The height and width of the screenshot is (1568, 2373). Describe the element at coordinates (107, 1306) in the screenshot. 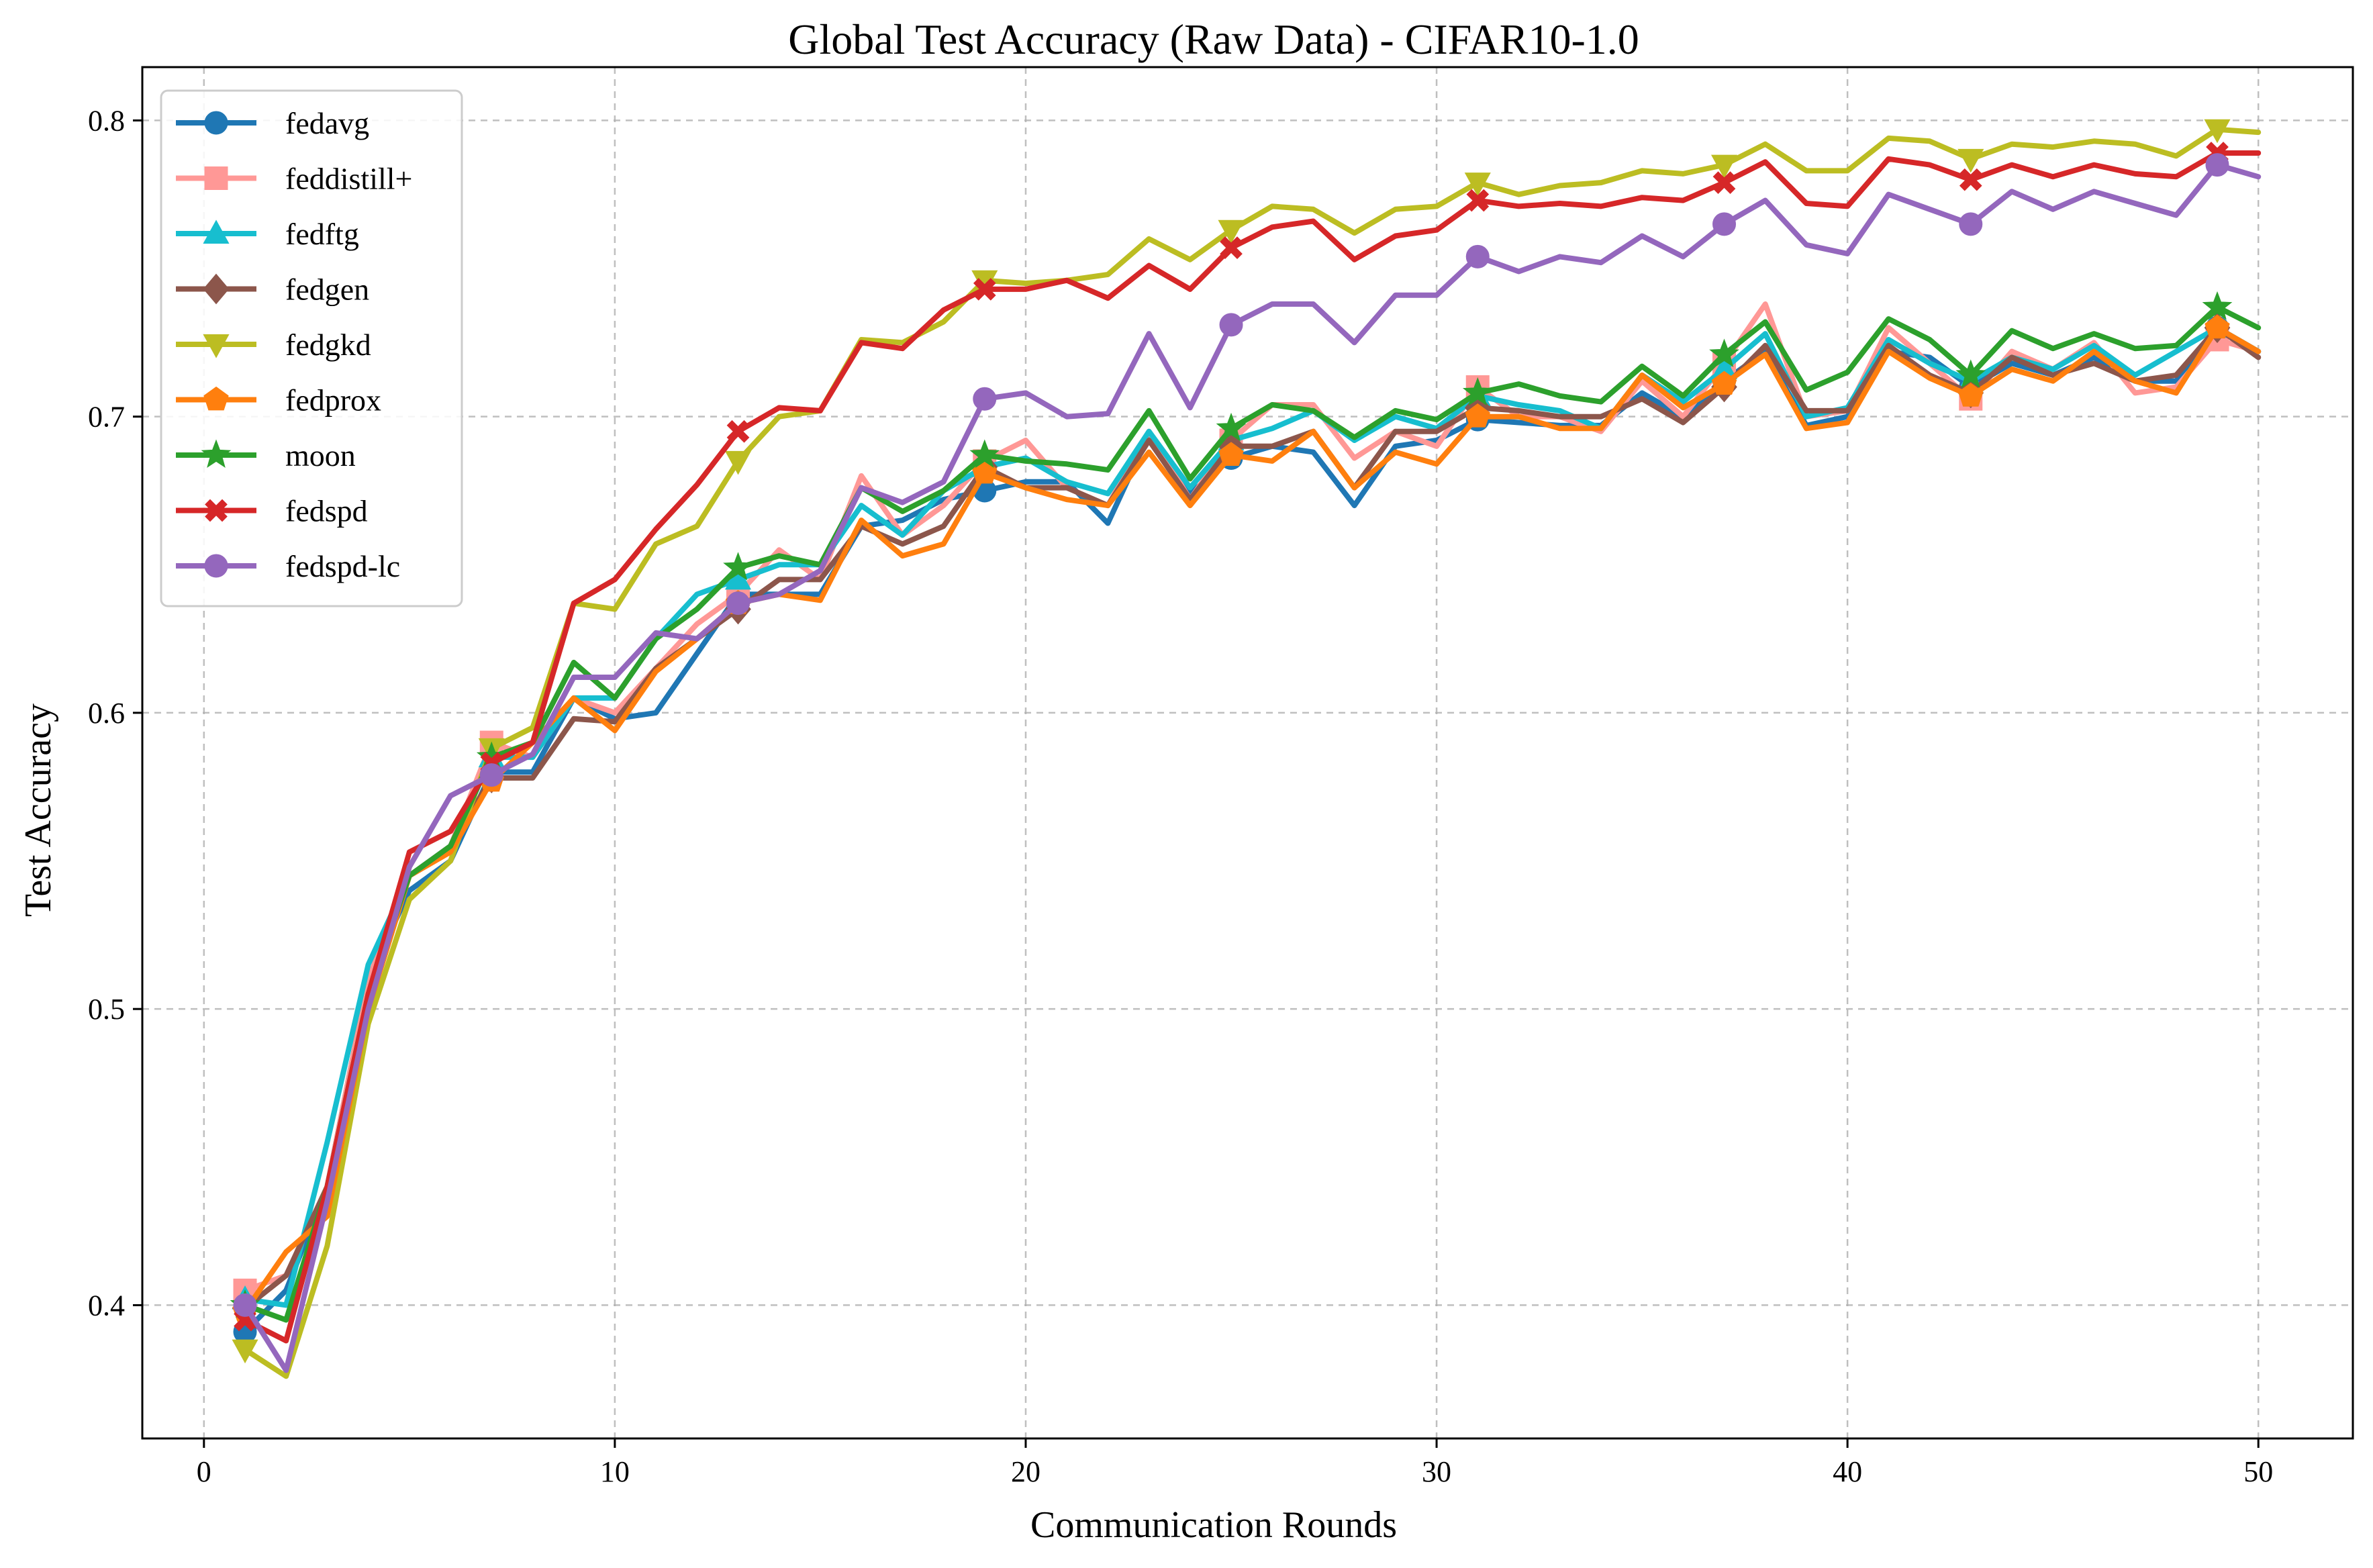

I see `y-tick-label: 0.4` at that location.